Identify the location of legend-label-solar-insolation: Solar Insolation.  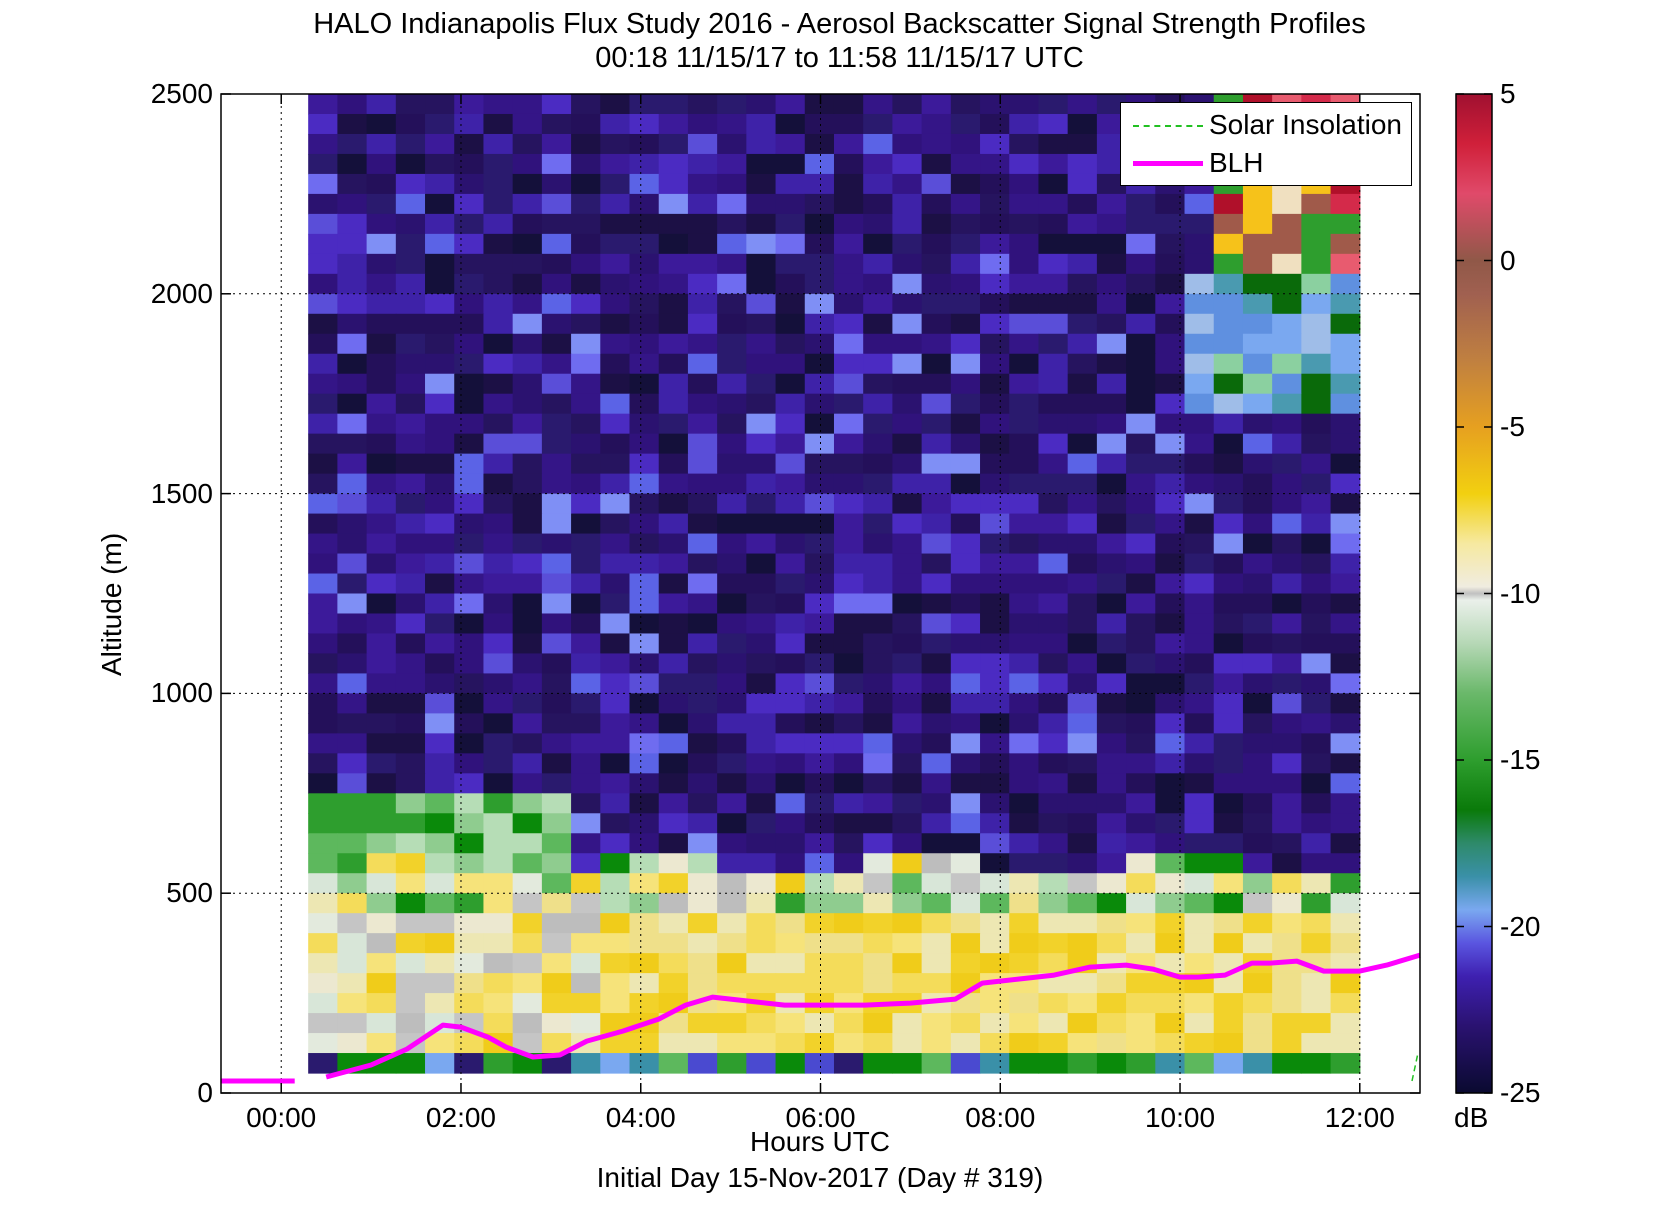
(1306, 124).